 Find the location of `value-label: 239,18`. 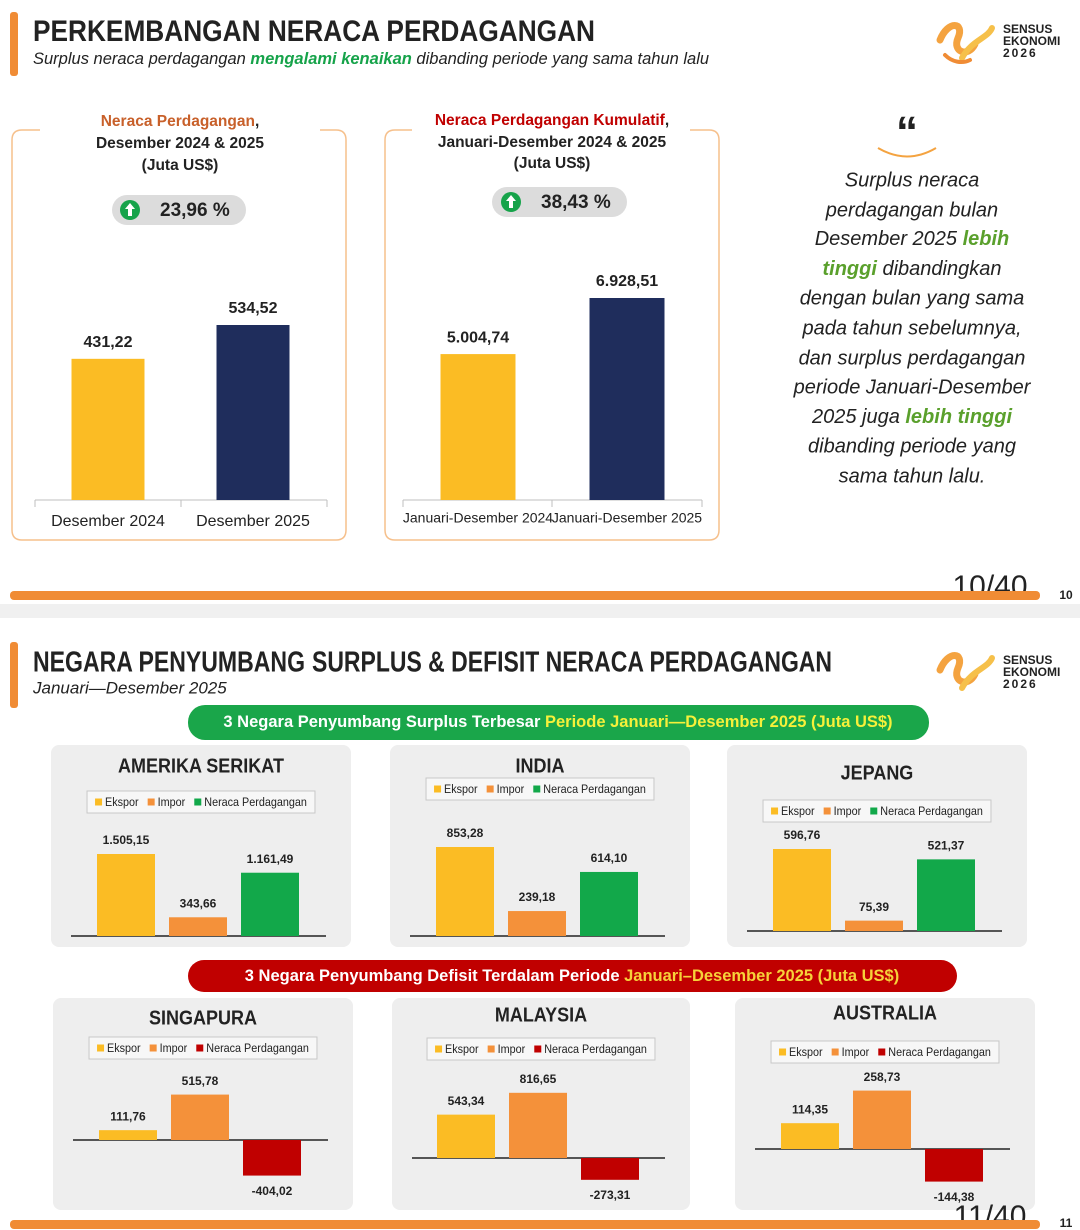

value-label: 239,18 is located at coordinates (537, 897).